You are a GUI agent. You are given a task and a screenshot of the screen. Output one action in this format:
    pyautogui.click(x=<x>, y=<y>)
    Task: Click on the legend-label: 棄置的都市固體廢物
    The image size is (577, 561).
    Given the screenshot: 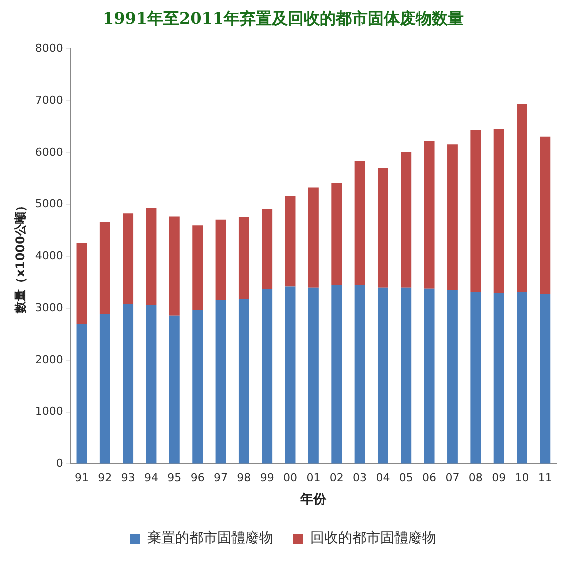 What is the action you would take?
    pyautogui.click(x=211, y=538)
    